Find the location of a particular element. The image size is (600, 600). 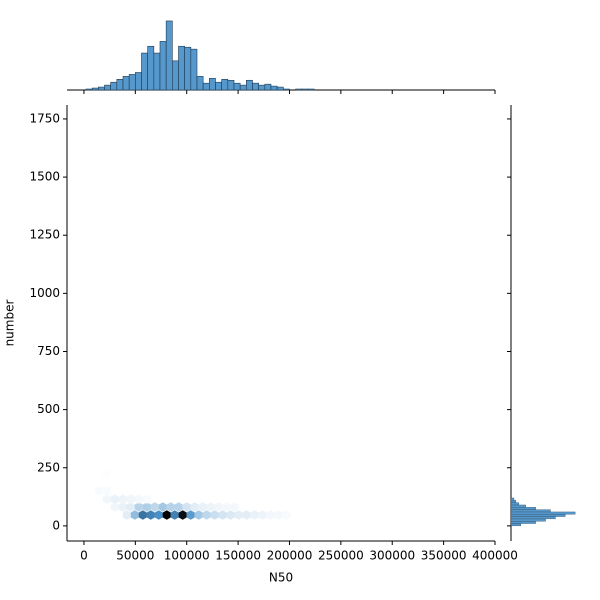

x-tick-label: 300000 is located at coordinates (392, 556).